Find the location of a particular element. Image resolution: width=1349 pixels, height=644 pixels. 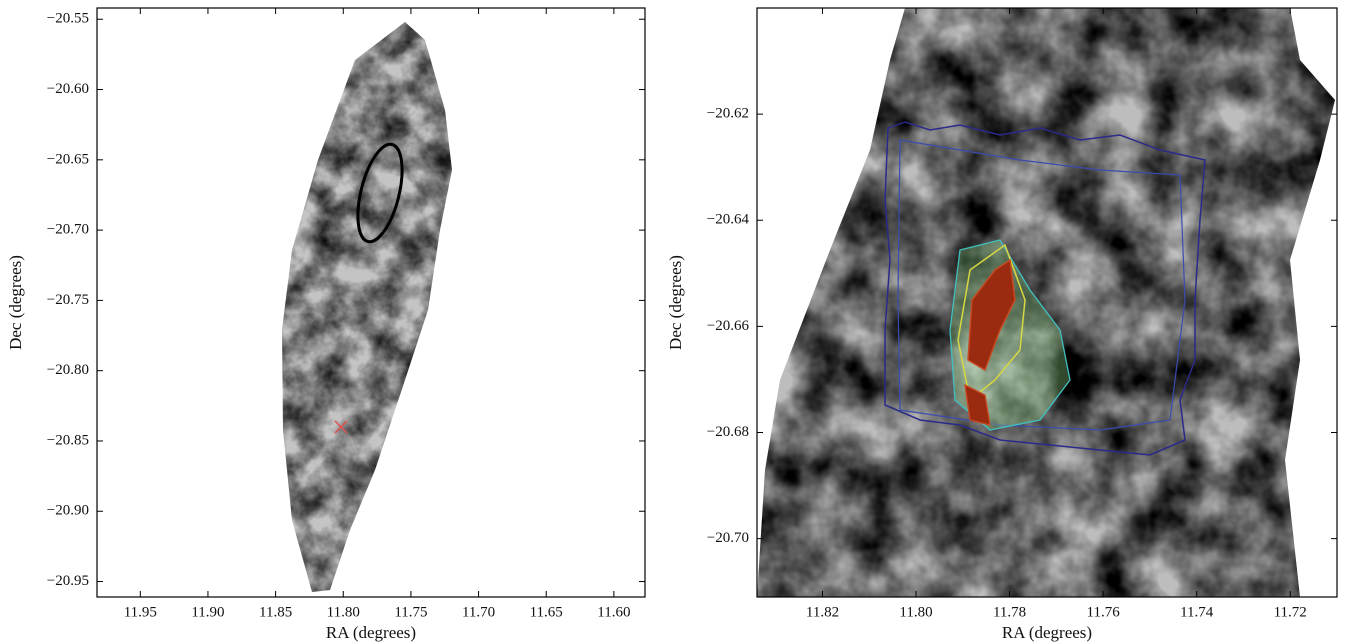

y-tick-label: −20.80 is located at coordinates (68, 370).